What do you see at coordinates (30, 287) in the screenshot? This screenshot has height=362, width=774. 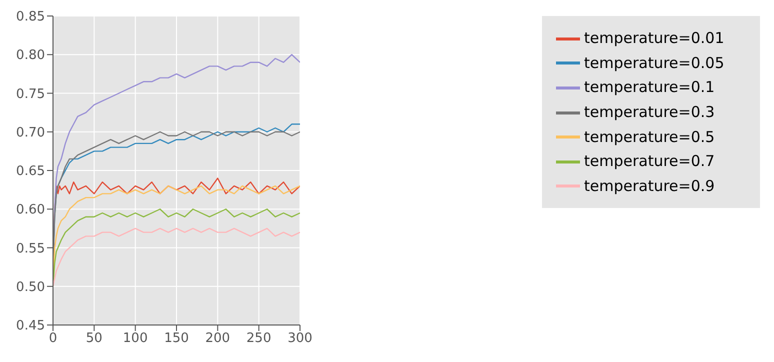 I see `y-tick-label: 0.50` at bounding box center [30, 287].